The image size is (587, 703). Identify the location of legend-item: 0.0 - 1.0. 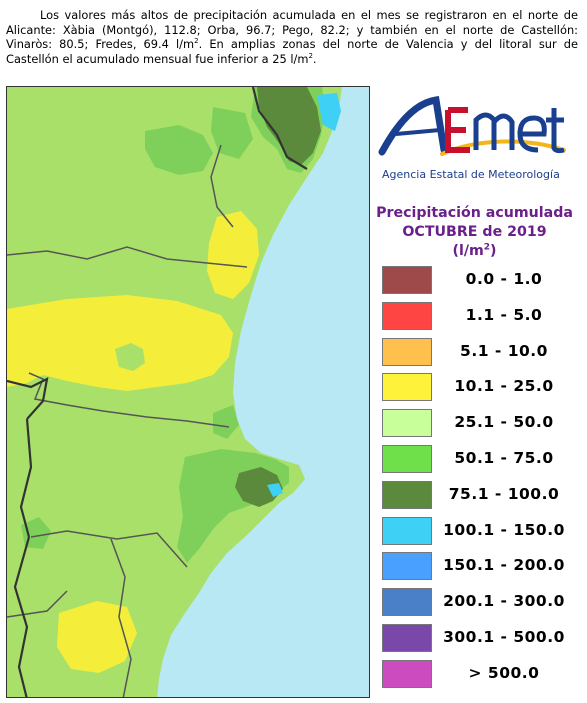
(482, 282).